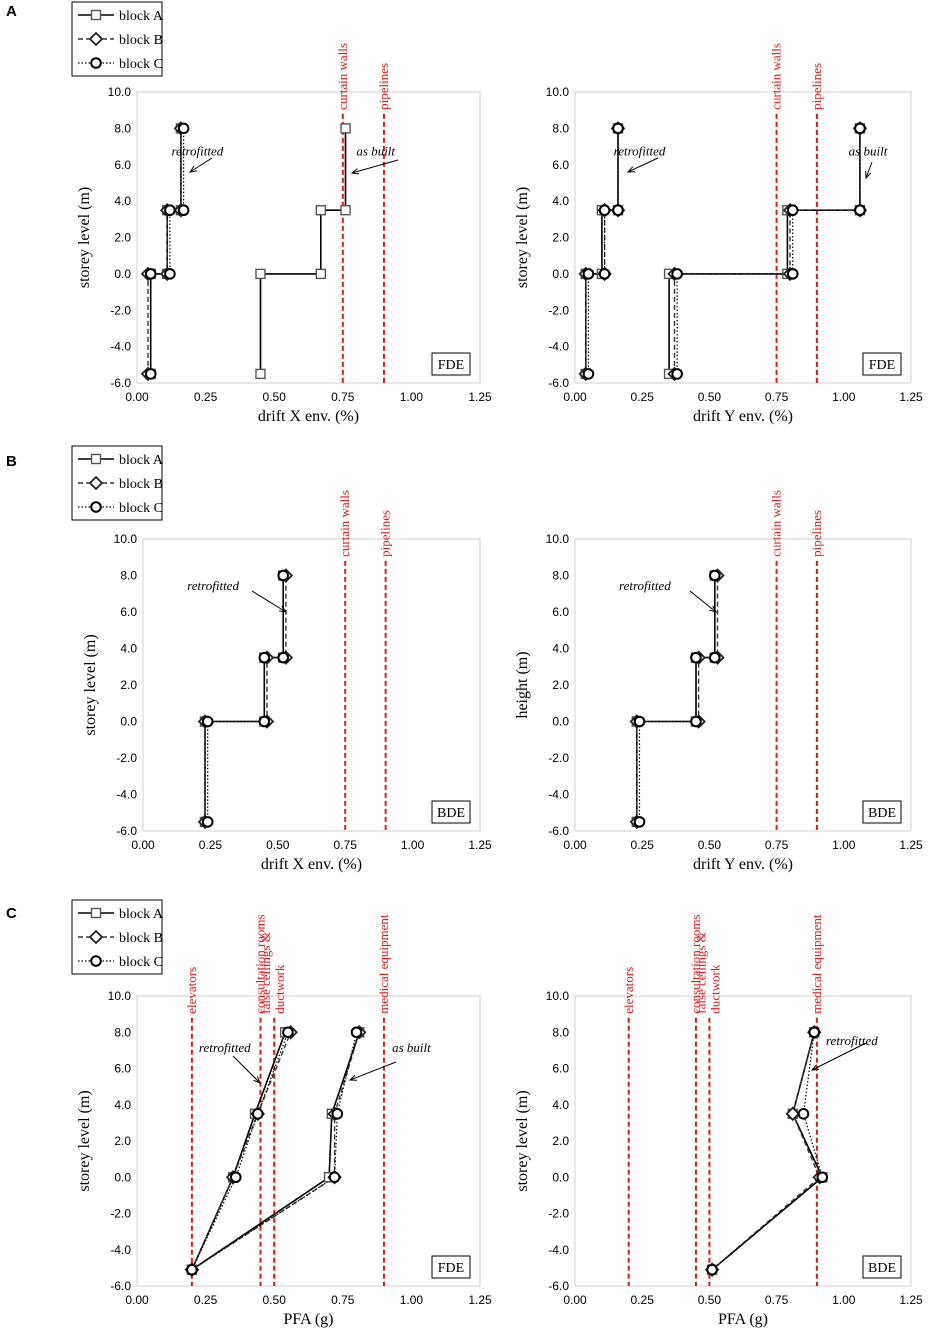  Describe the element at coordinates (816, 533) in the screenshot. I see `threshold-label-group: pipelines` at that location.